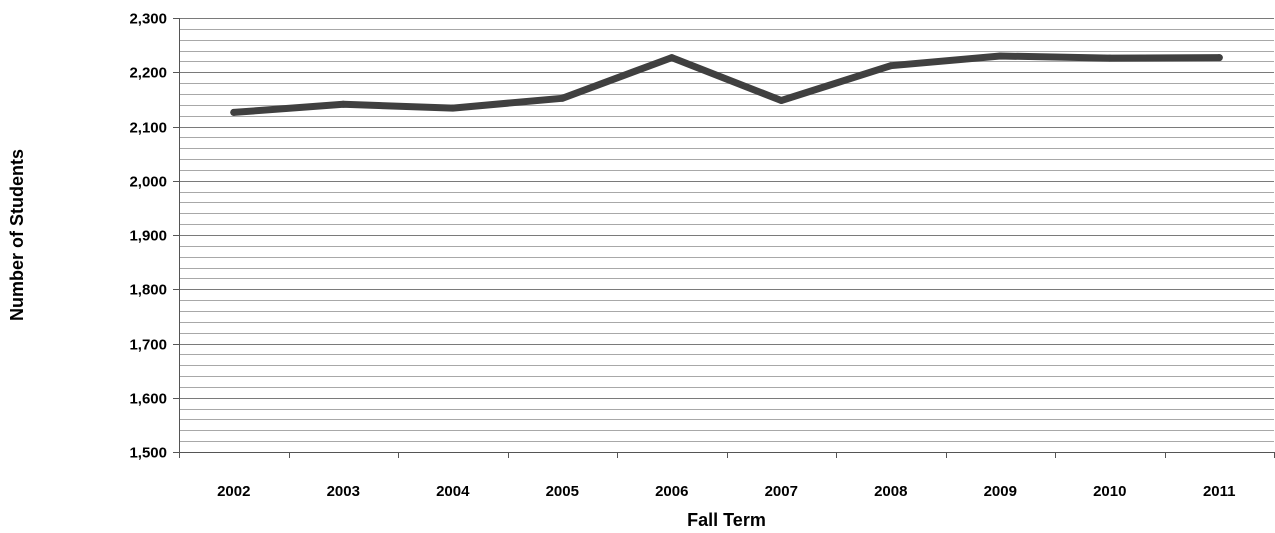 This screenshot has height=533, width=1275. Describe the element at coordinates (148, 73) in the screenshot. I see `y-tick-label: 2,200` at that location.